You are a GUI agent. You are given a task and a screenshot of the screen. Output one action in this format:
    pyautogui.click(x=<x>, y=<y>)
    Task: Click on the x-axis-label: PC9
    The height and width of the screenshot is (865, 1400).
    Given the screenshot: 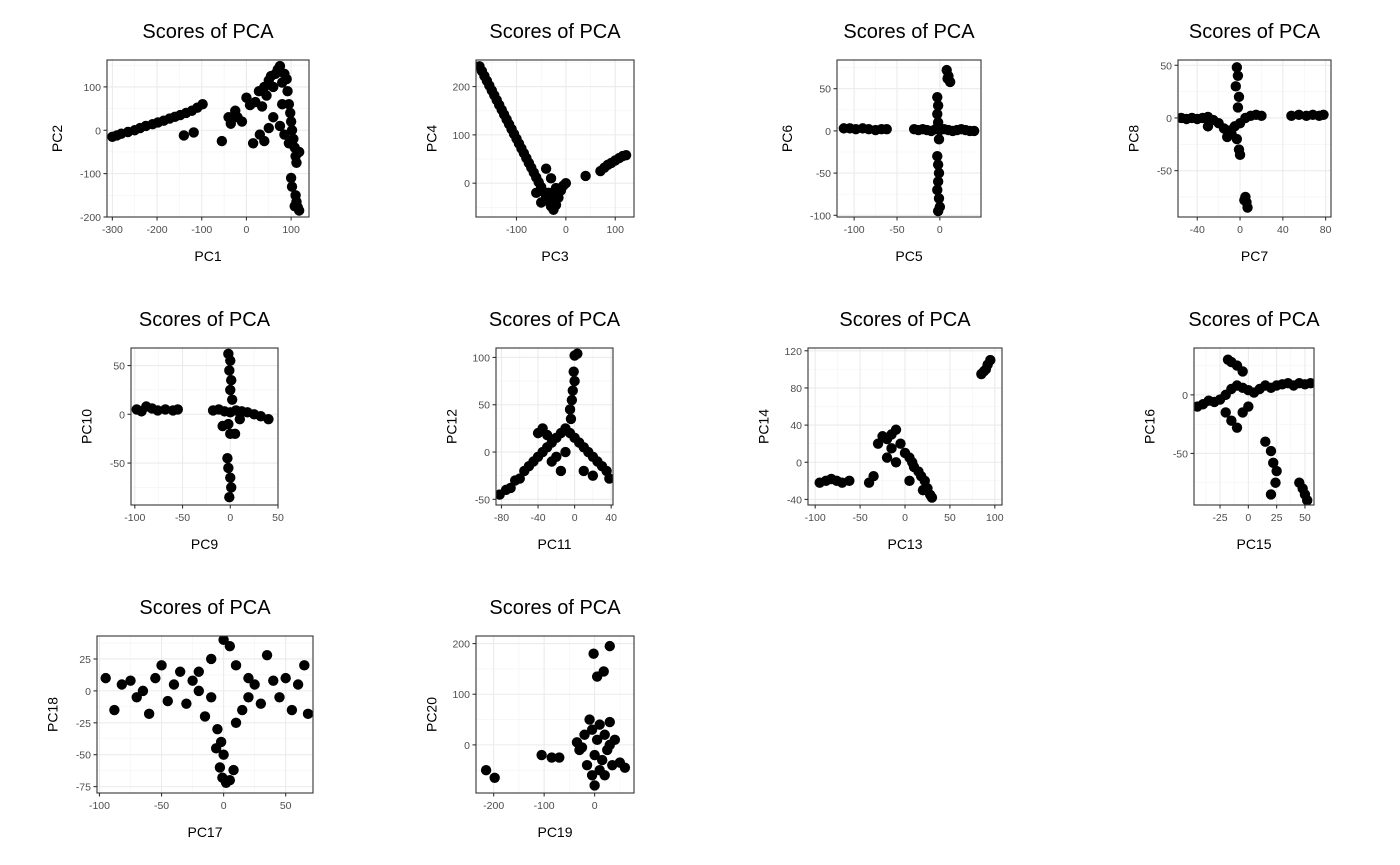 What is the action you would take?
    pyautogui.click(x=204, y=544)
    